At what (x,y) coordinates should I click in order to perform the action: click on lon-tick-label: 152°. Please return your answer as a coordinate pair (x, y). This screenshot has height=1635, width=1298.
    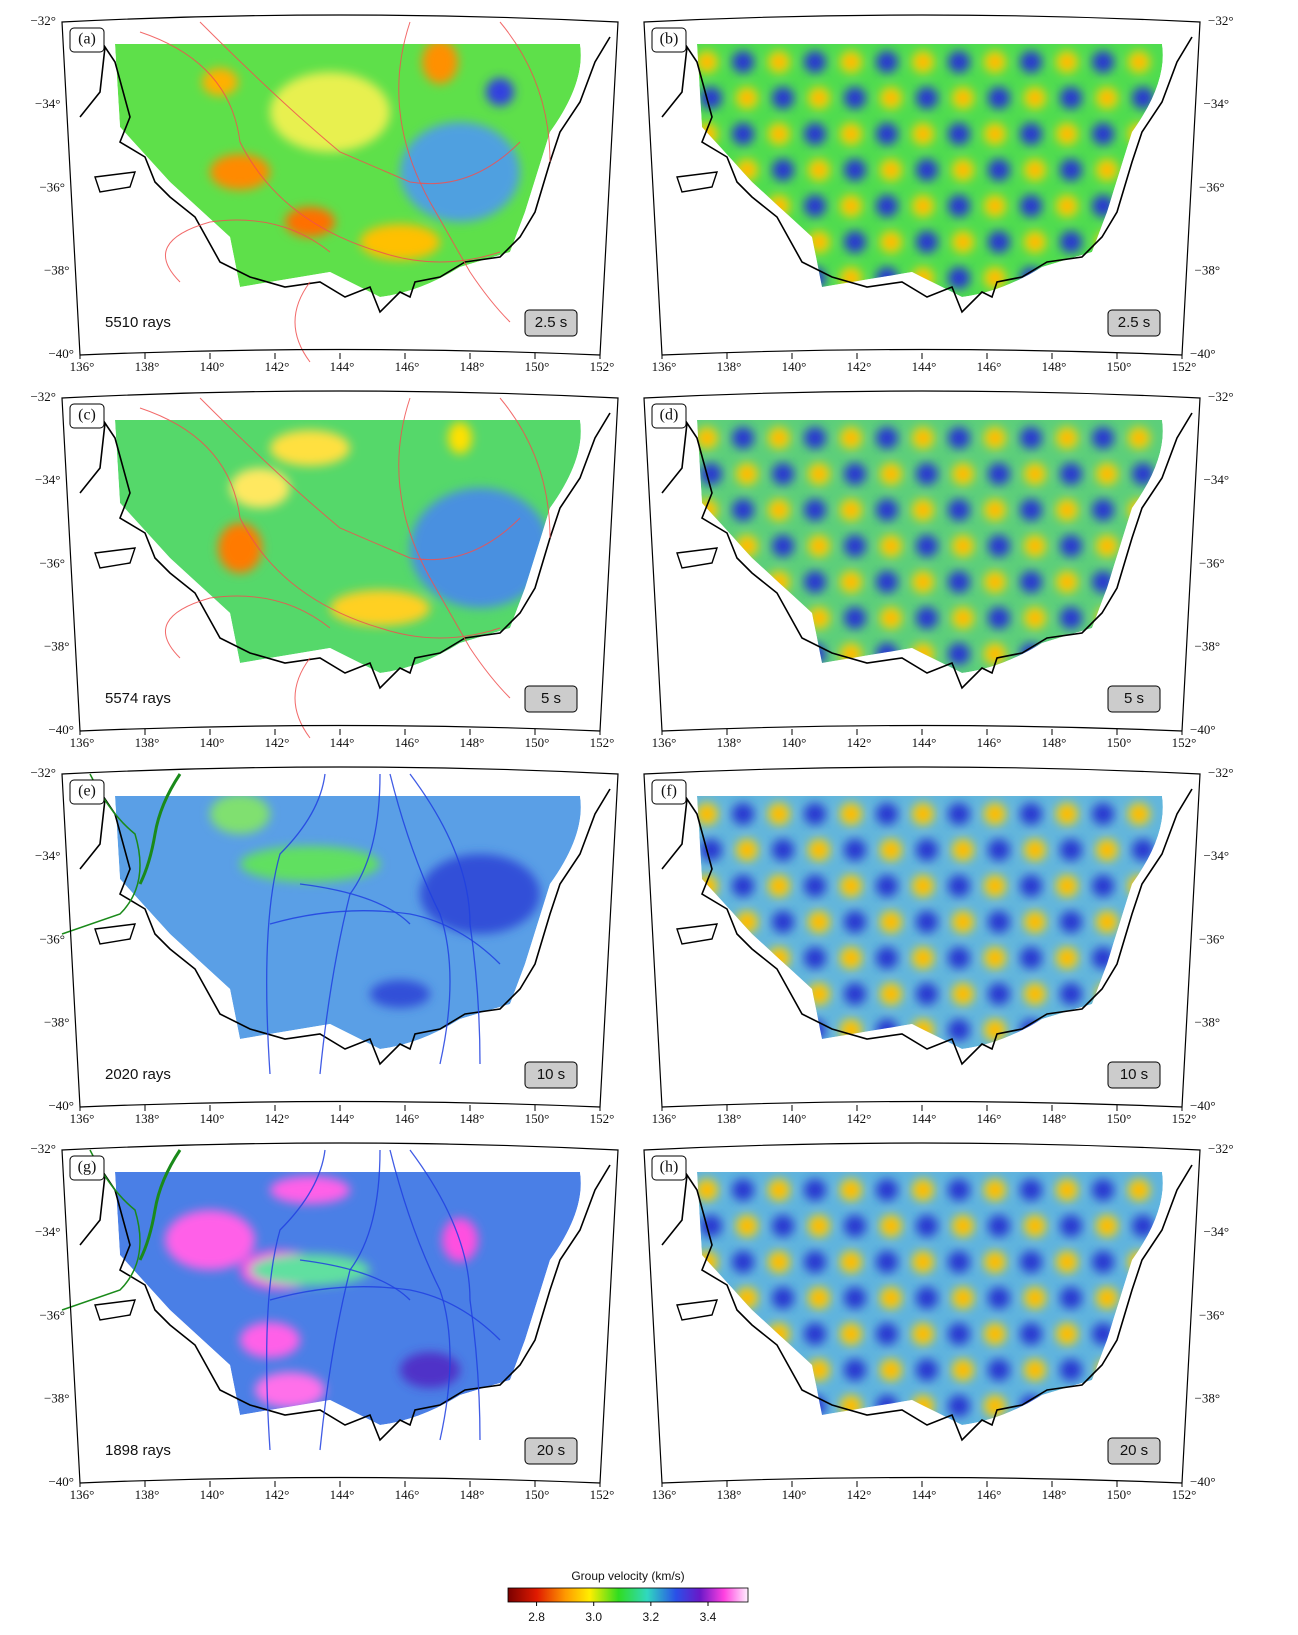
    Looking at the image, I should click on (602, 366).